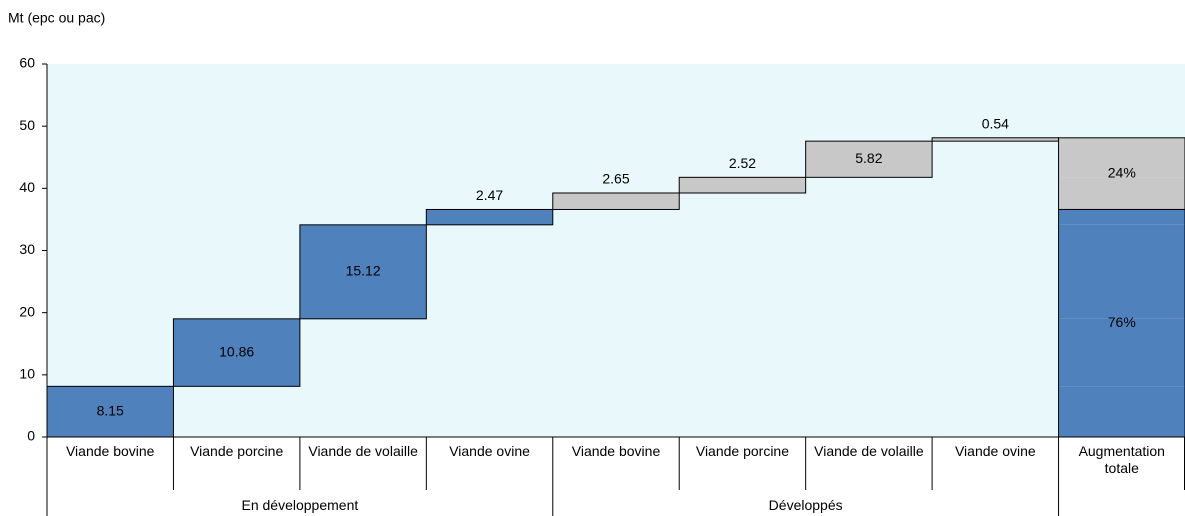 The width and height of the screenshot is (1185, 516). I want to click on value-label: 10.86, so click(236, 351).